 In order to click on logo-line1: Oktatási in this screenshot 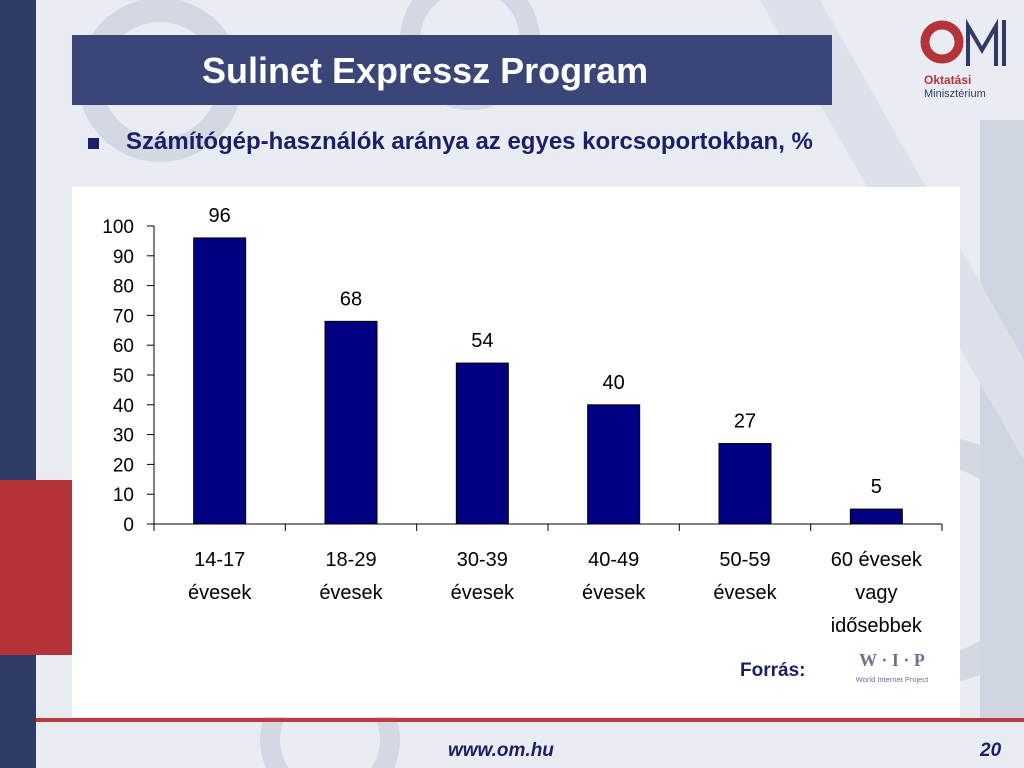, I will do `click(948, 80)`.